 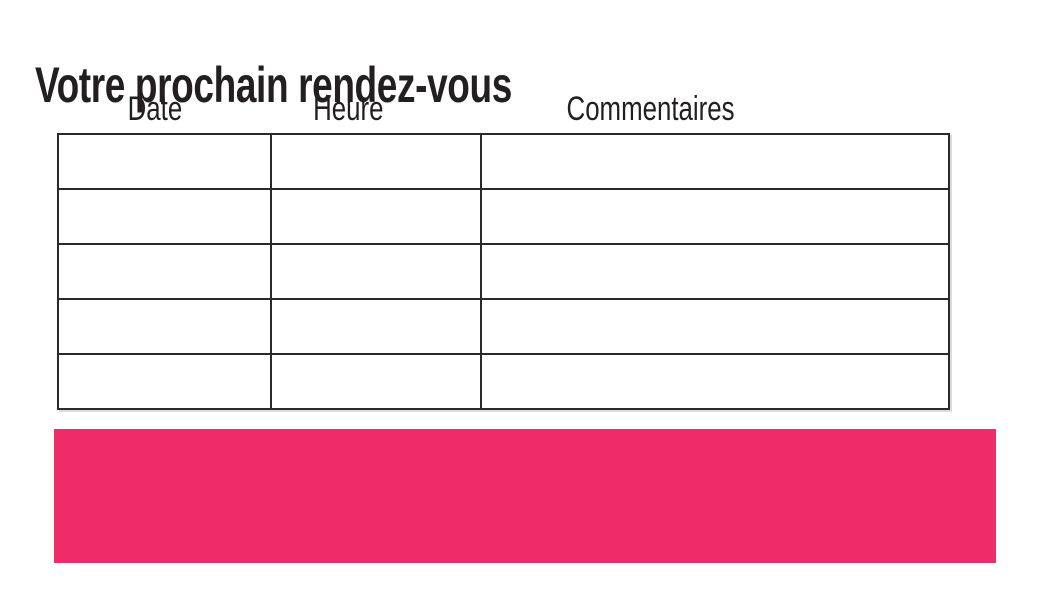 I want to click on page-title: Votre prochain rendez-vous, so click(x=273, y=84).